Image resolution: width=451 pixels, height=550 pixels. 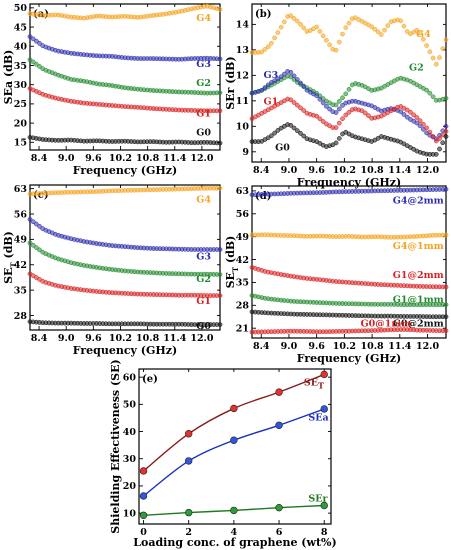 I want to click on x-tick-label: 10.2, so click(x=120, y=338).